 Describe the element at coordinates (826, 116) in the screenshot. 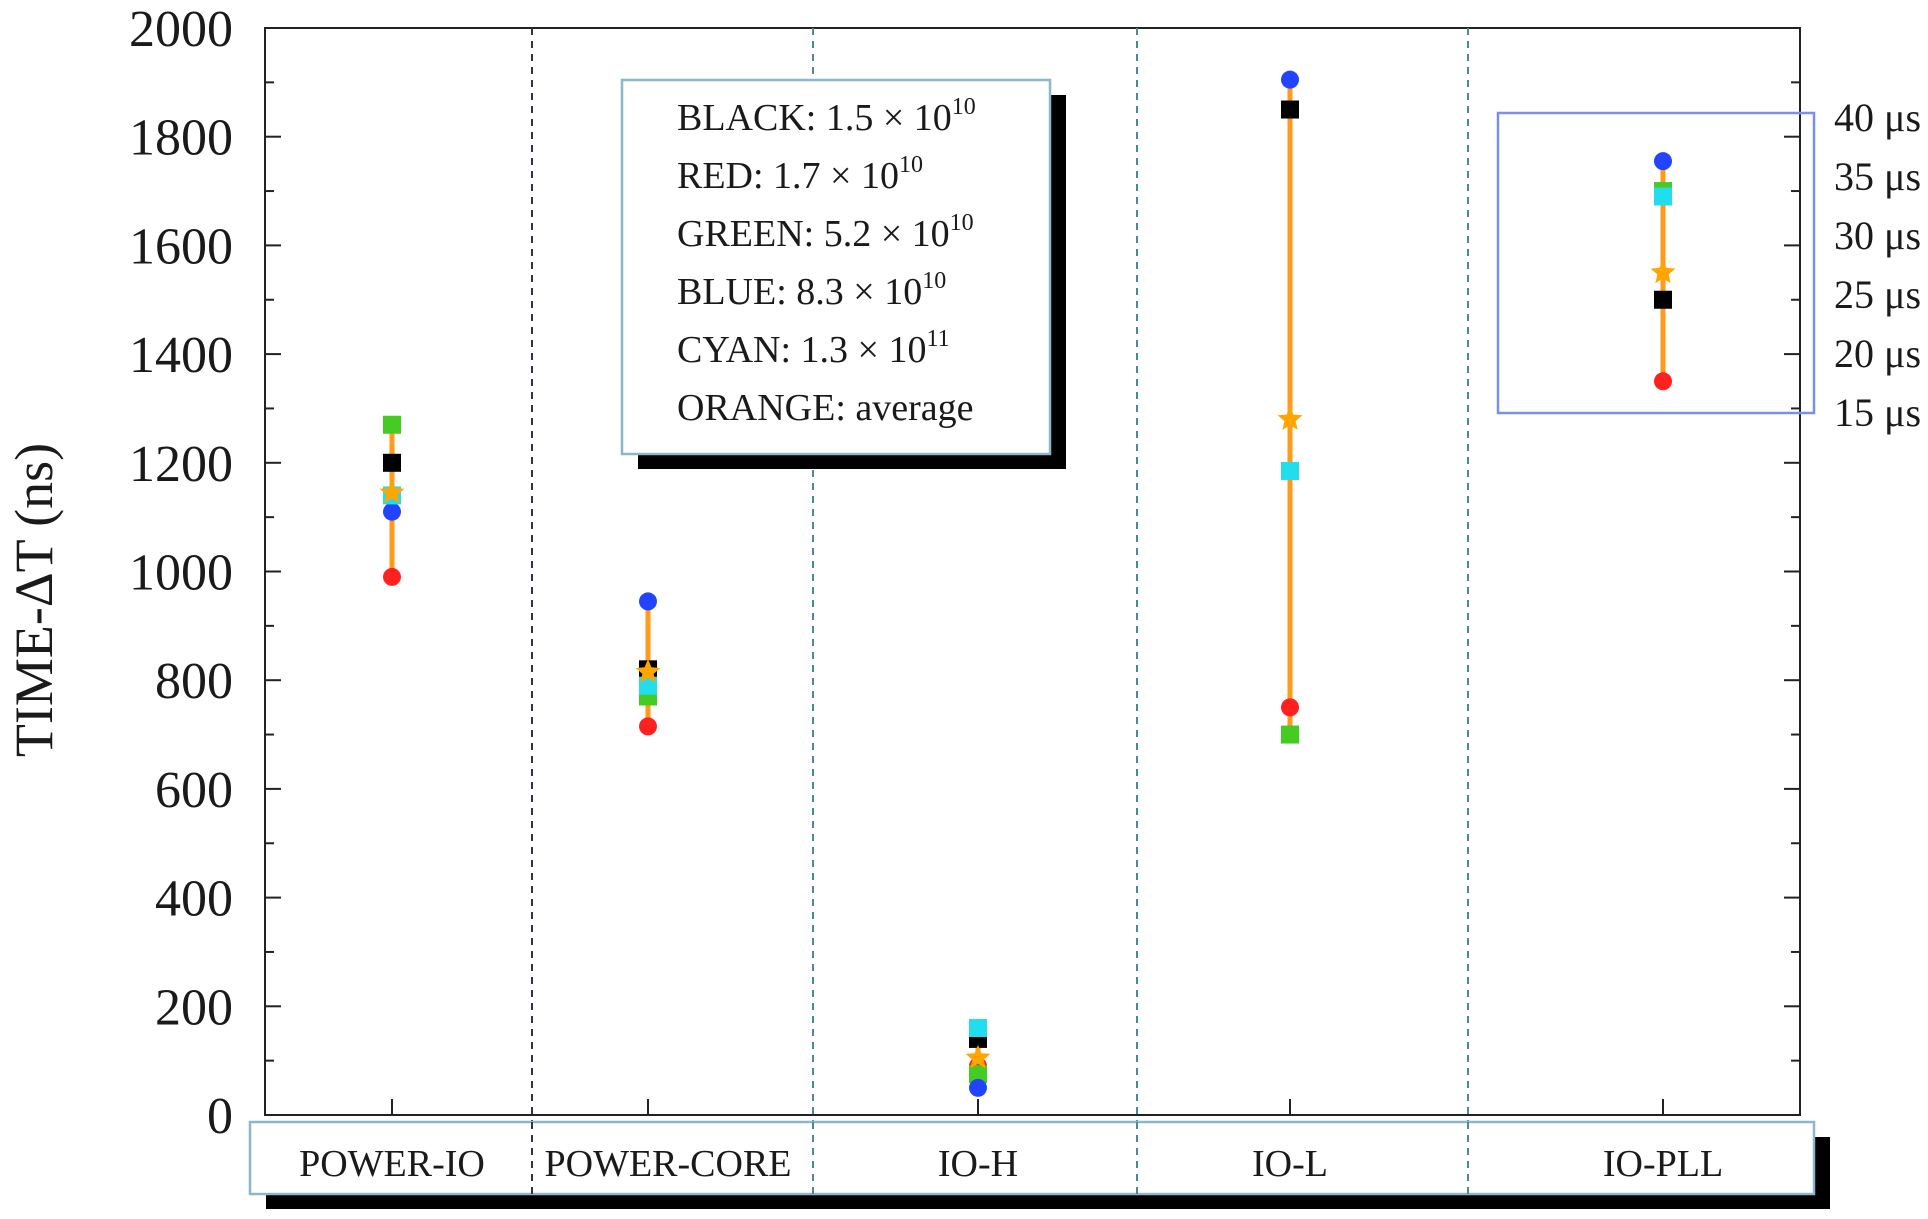

I see `legend-entry: BLACK: 1.5 × 1010` at that location.